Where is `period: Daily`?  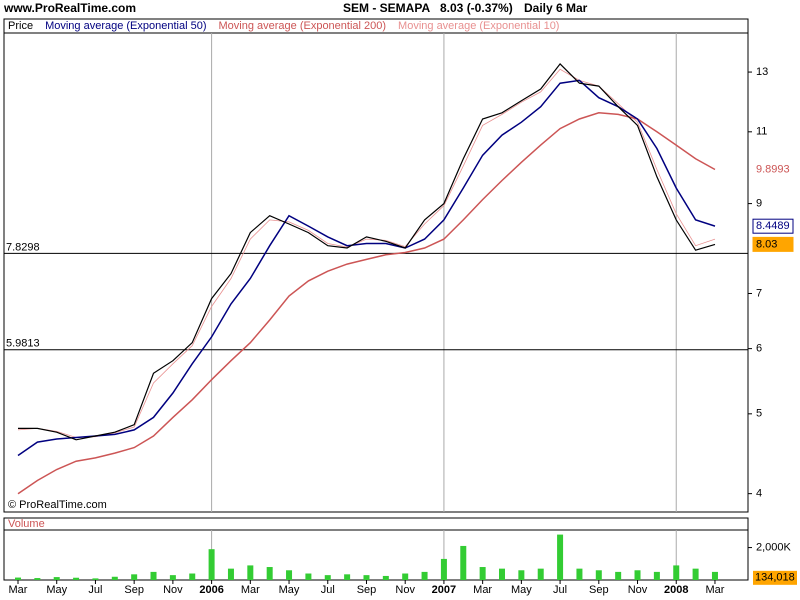
period: Daily is located at coordinates (538, 8).